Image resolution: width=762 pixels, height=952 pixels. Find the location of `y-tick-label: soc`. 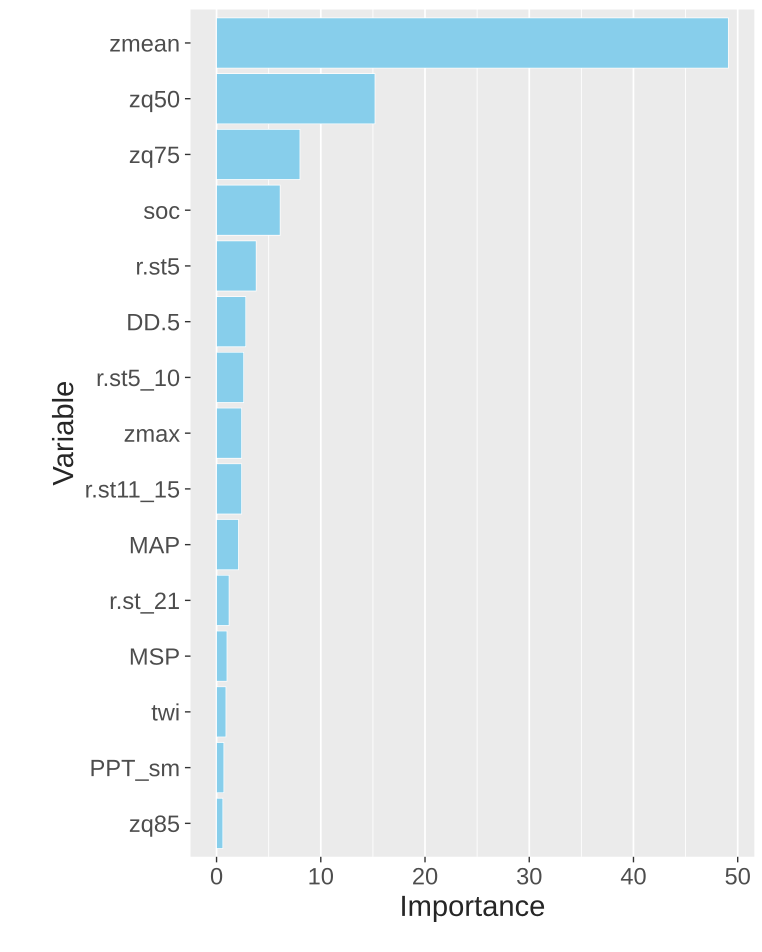

y-tick-label: soc is located at coordinates (162, 212).